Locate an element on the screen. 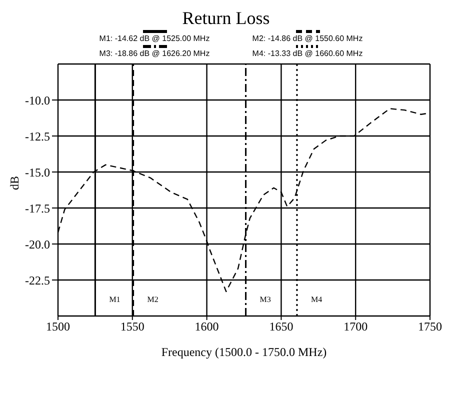 This screenshot has width=452, height=413. y-tick-label: -10.0 is located at coordinates (37, 100).